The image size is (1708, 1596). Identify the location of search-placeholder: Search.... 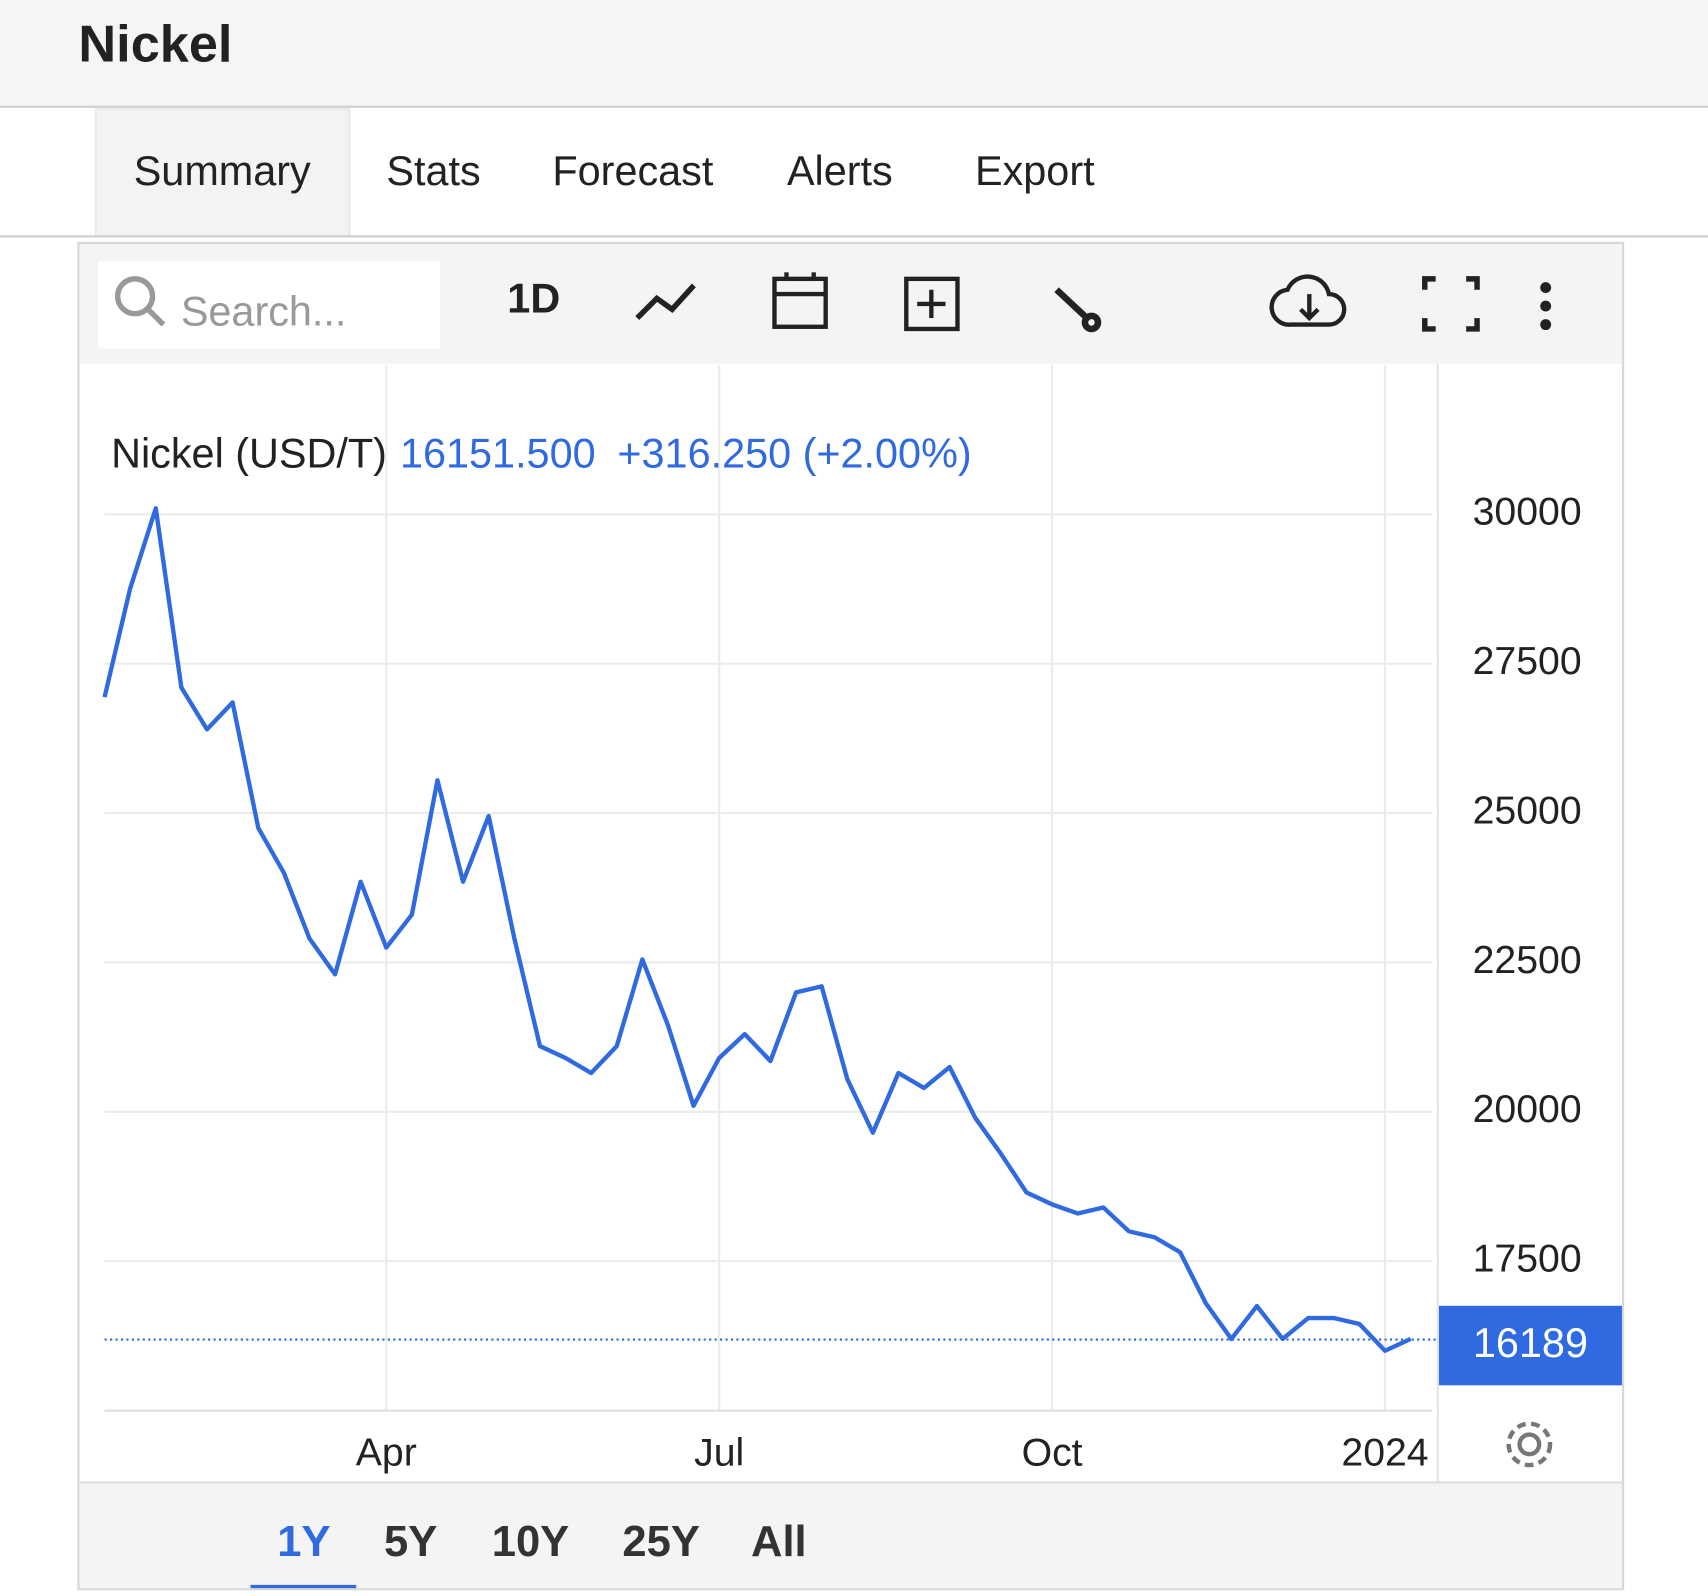
(264, 312).